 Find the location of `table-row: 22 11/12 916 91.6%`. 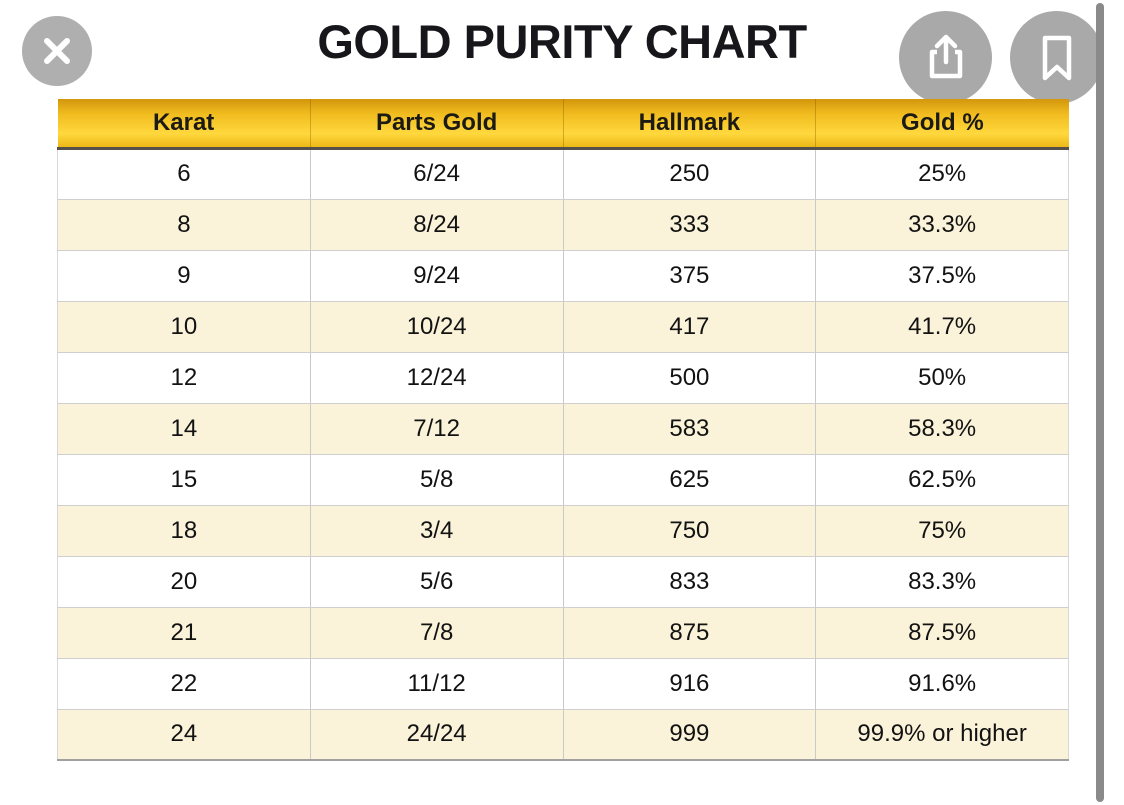

table-row: 22 11/12 916 91.6% is located at coordinates (563, 684).